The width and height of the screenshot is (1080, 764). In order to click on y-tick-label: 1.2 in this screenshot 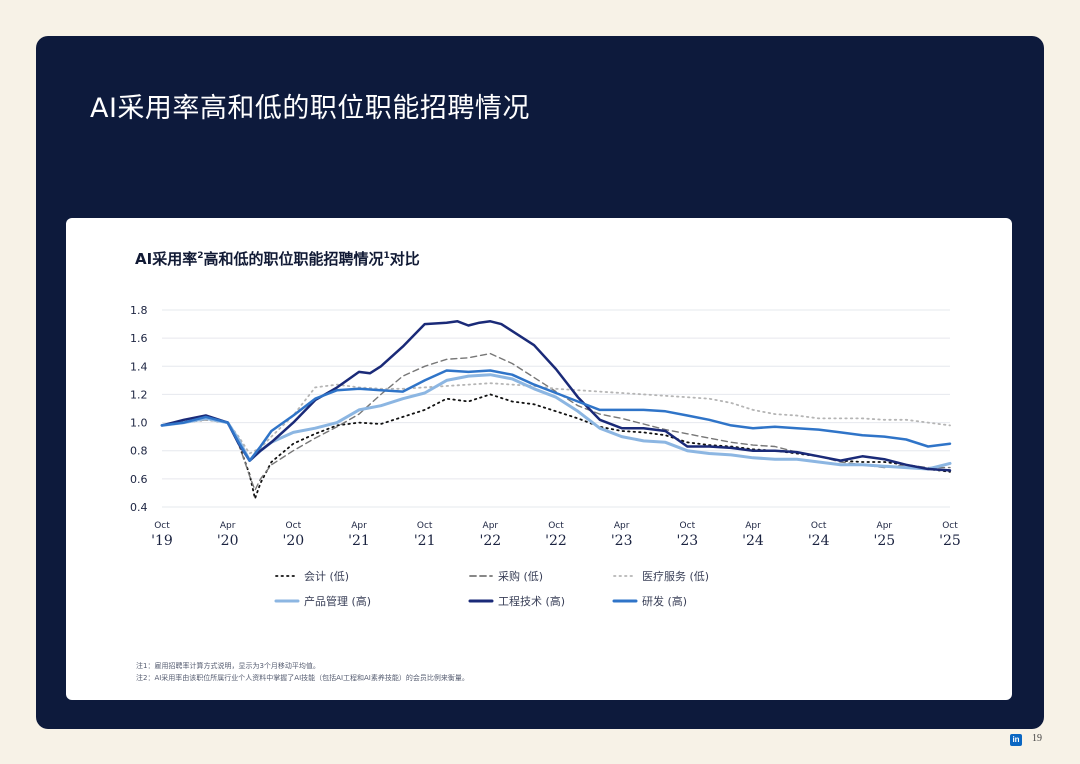, I will do `click(139, 394)`.